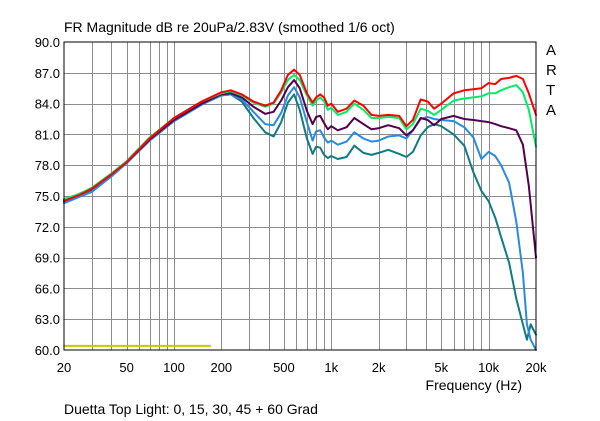 The height and width of the screenshot is (421, 600). I want to click on y-tick-label: 81.0, so click(47, 134).